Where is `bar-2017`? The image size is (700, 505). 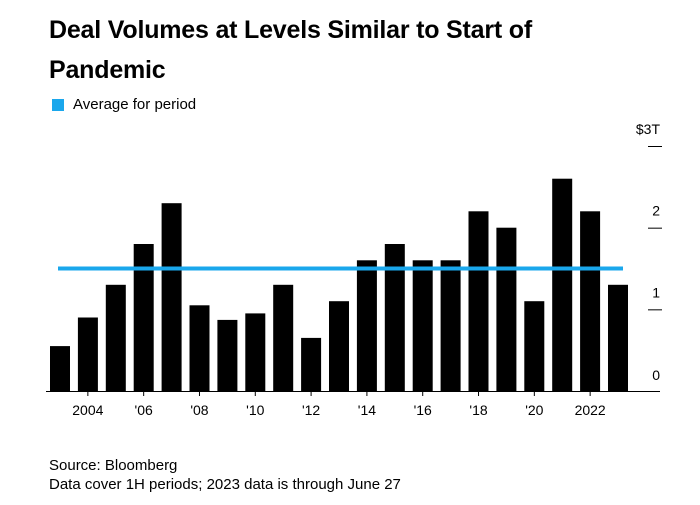
bar-2017 is located at coordinates (450, 325).